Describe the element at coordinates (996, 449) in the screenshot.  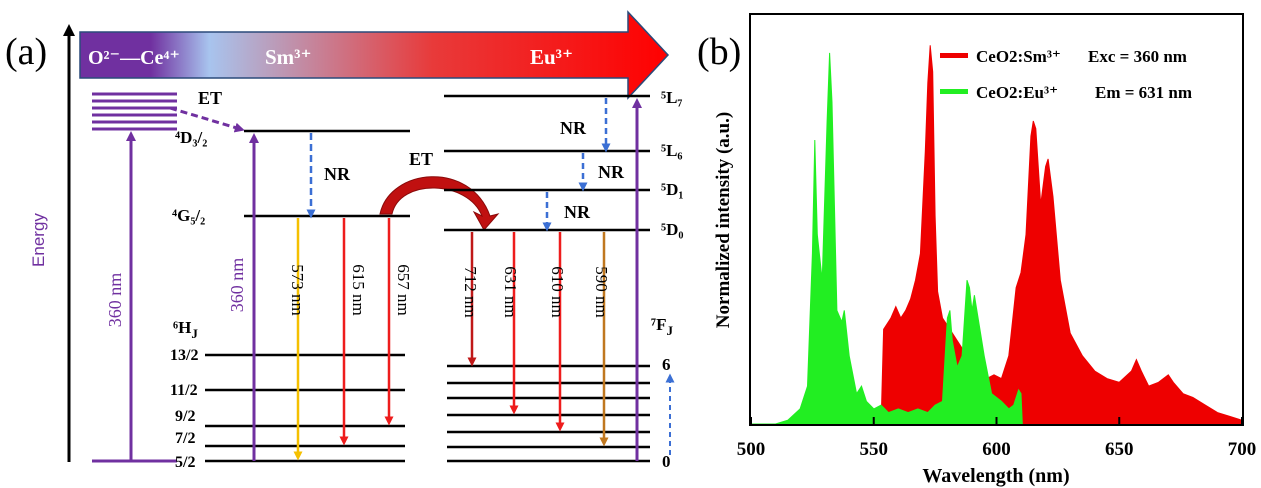
I see `x-tick-label: 600` at that location.